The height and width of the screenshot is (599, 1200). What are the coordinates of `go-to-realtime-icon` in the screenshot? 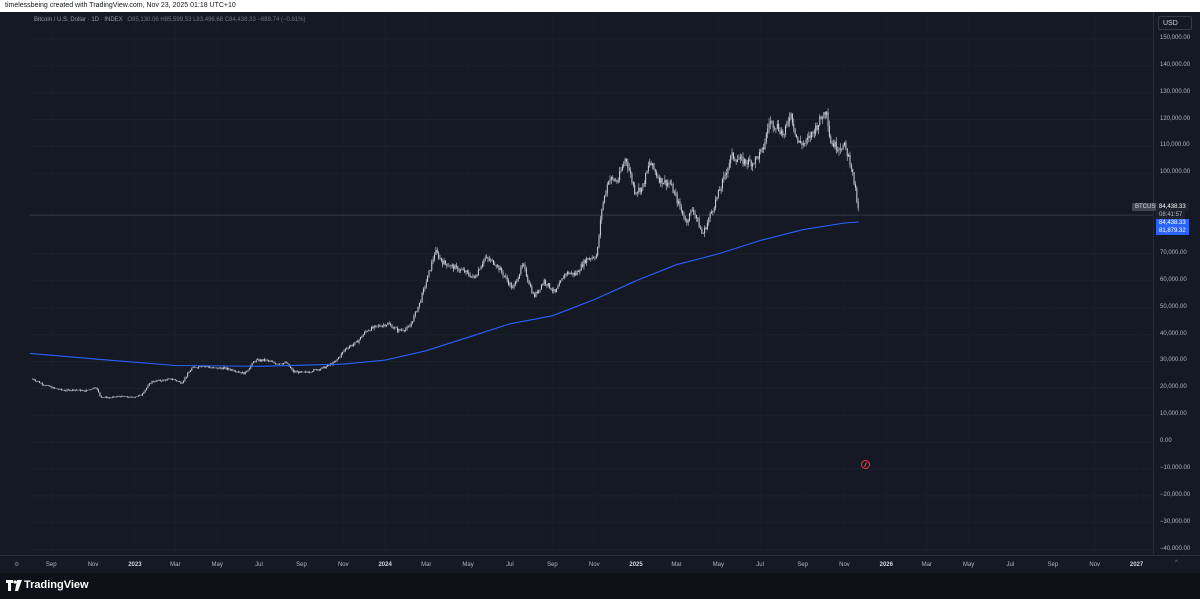 It's located at (865, 464).